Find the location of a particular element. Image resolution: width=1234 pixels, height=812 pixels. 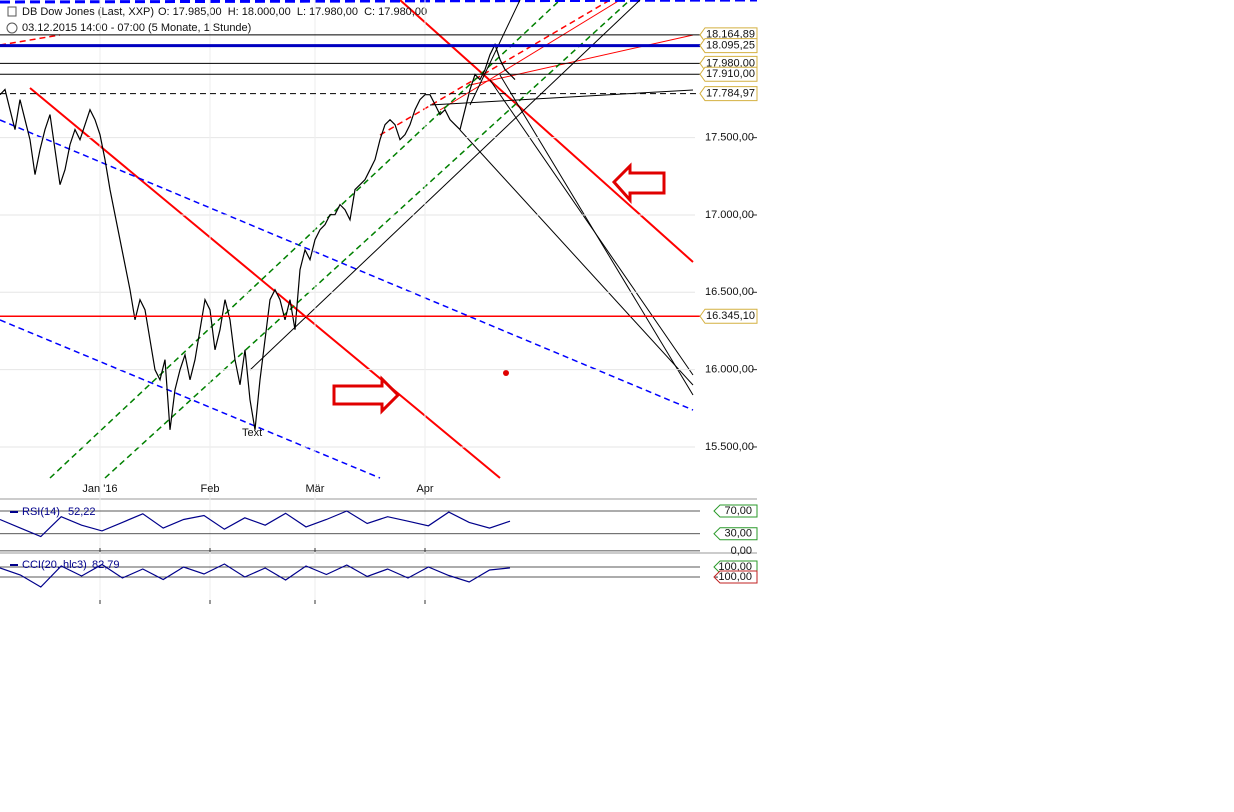

x-tick-label: Mär is located at coordinates (315, 489).